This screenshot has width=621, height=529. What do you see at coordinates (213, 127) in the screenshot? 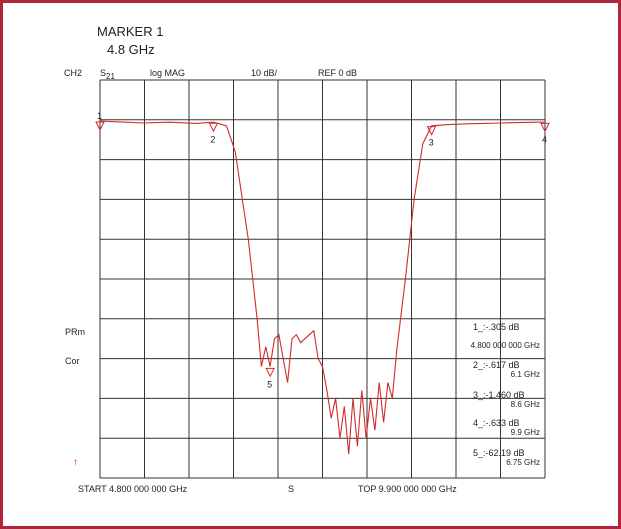
I see `marker-2-triangle` at bounding box center [213, 127].